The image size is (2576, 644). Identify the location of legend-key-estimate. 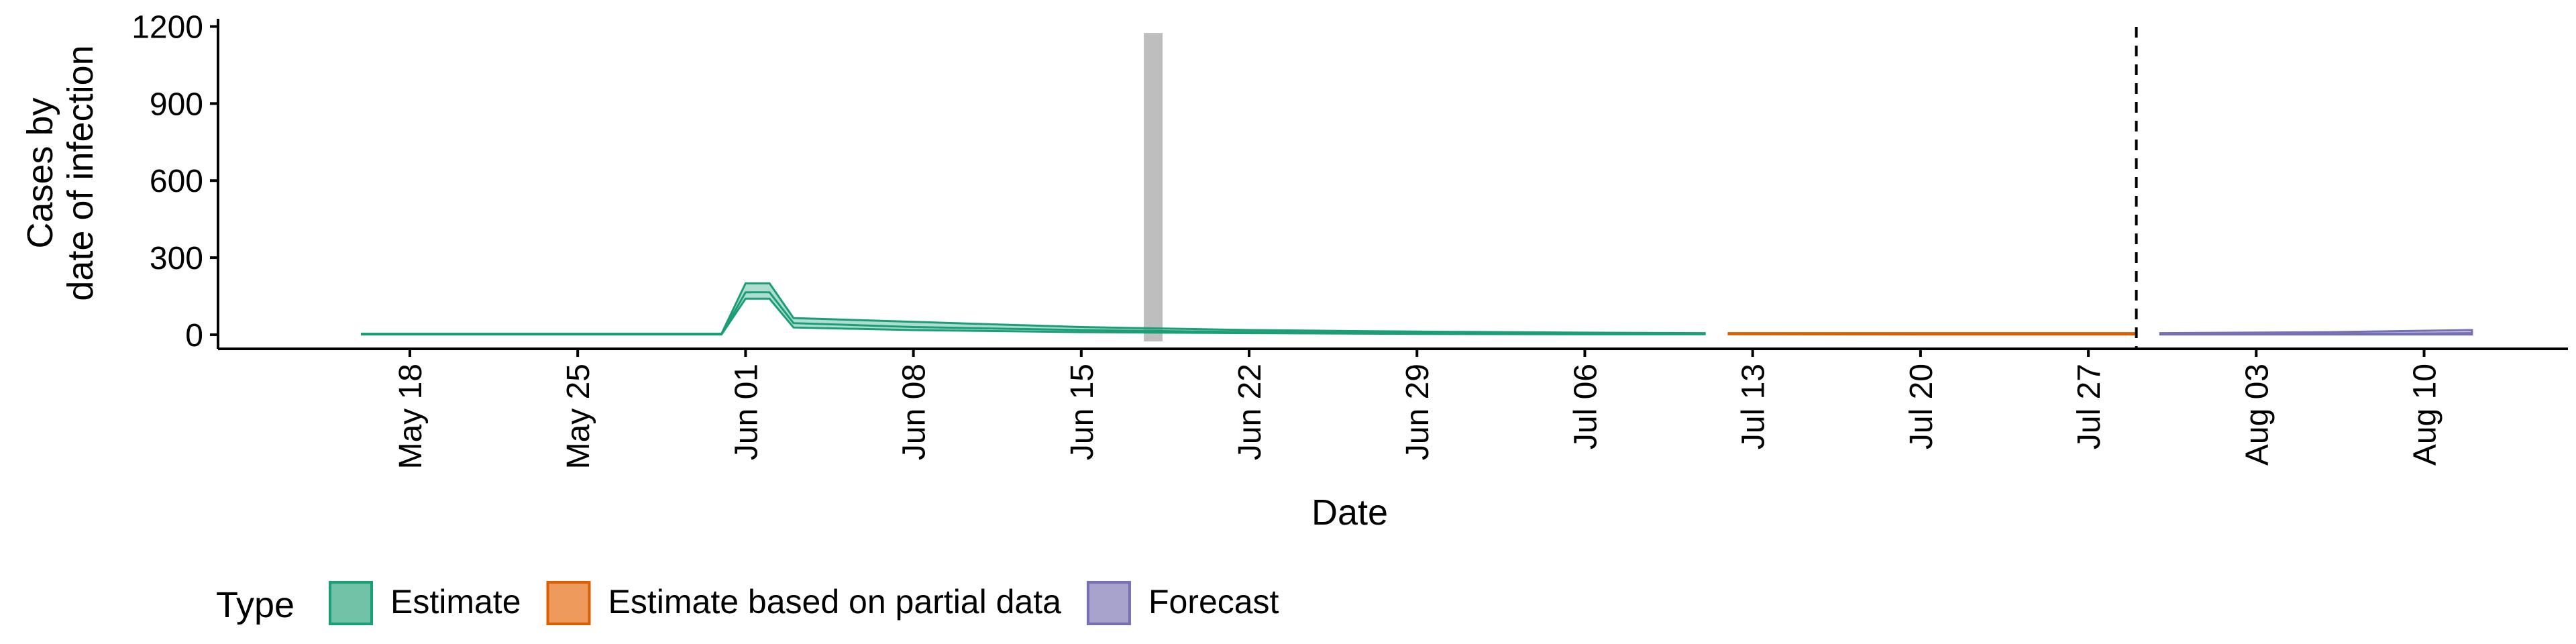
(351, 603).